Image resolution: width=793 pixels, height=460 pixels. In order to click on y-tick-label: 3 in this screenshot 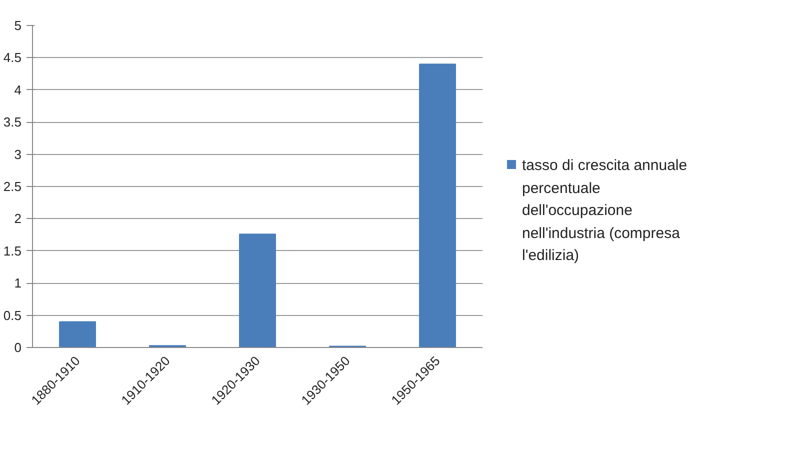, I will do `click(18, 154)`.